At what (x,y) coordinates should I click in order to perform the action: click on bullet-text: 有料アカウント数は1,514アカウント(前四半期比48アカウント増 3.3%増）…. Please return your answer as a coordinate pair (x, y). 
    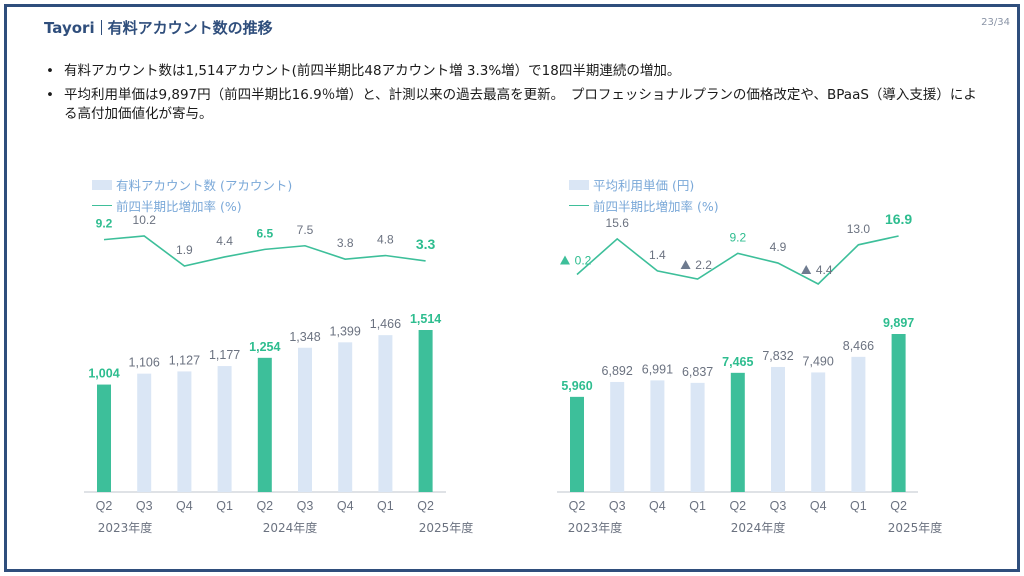
    Looking at the image, I should click on (372, 71).